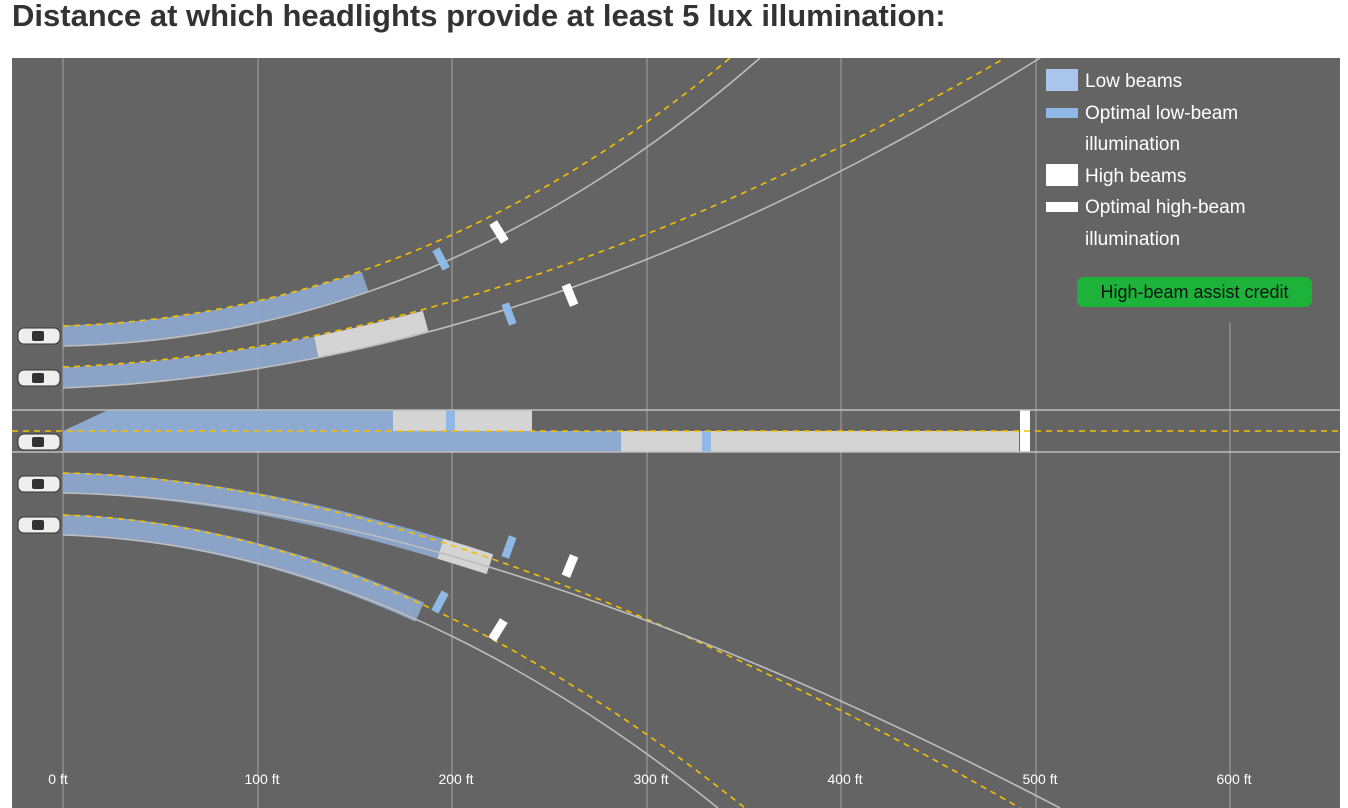 The width and height of the screenshot is (1348, 808). I want to click on legend-item: Optimal low-beam illumination, so click(1166, 129).